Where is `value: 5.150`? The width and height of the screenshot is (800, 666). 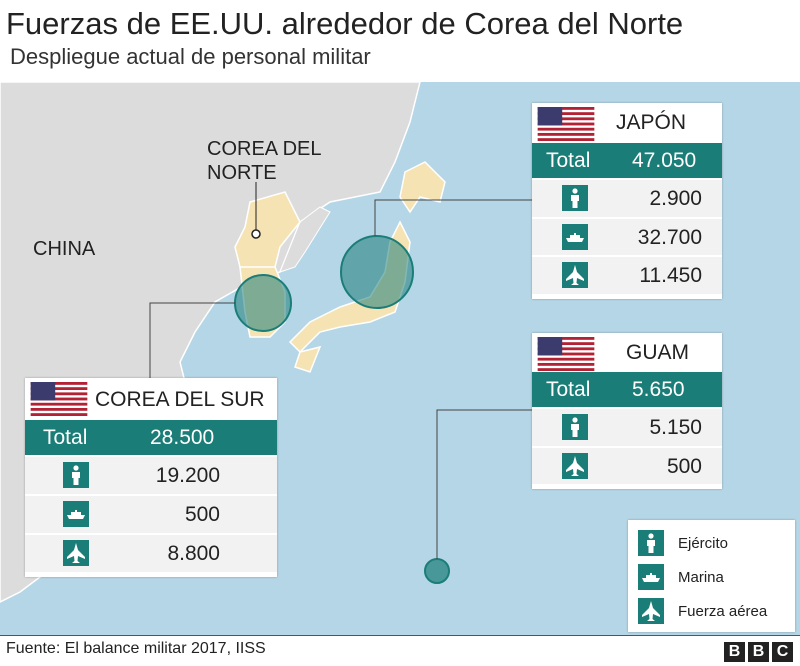
value: 5.150 is located at coordinates (675, 427).